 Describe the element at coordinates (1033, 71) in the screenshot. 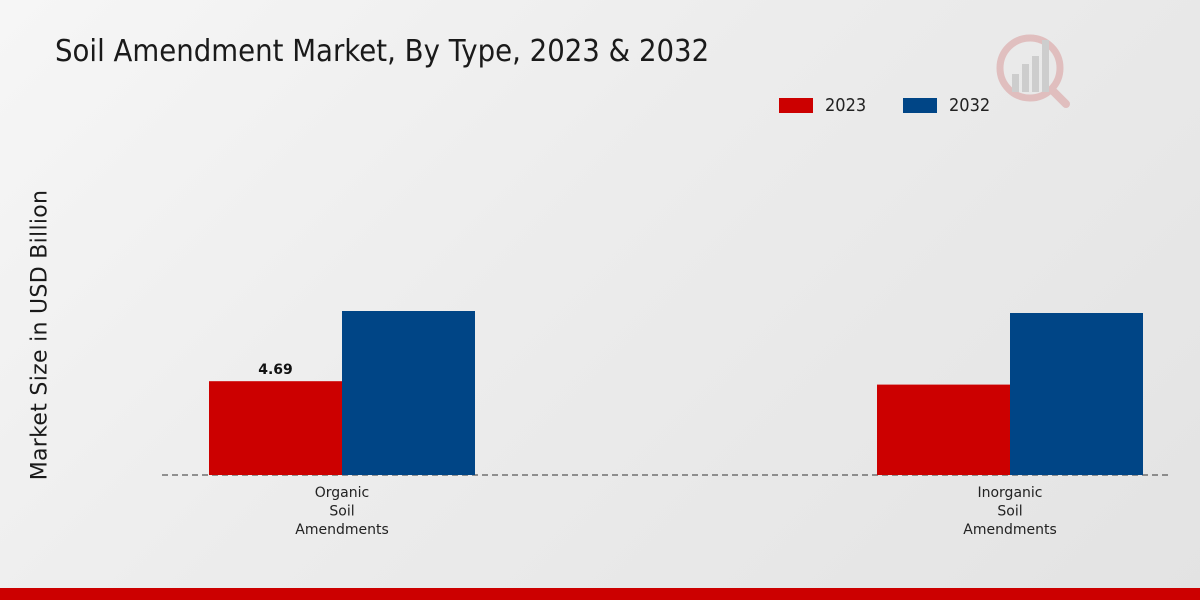

I see `watermark-logo-icon` at that location.